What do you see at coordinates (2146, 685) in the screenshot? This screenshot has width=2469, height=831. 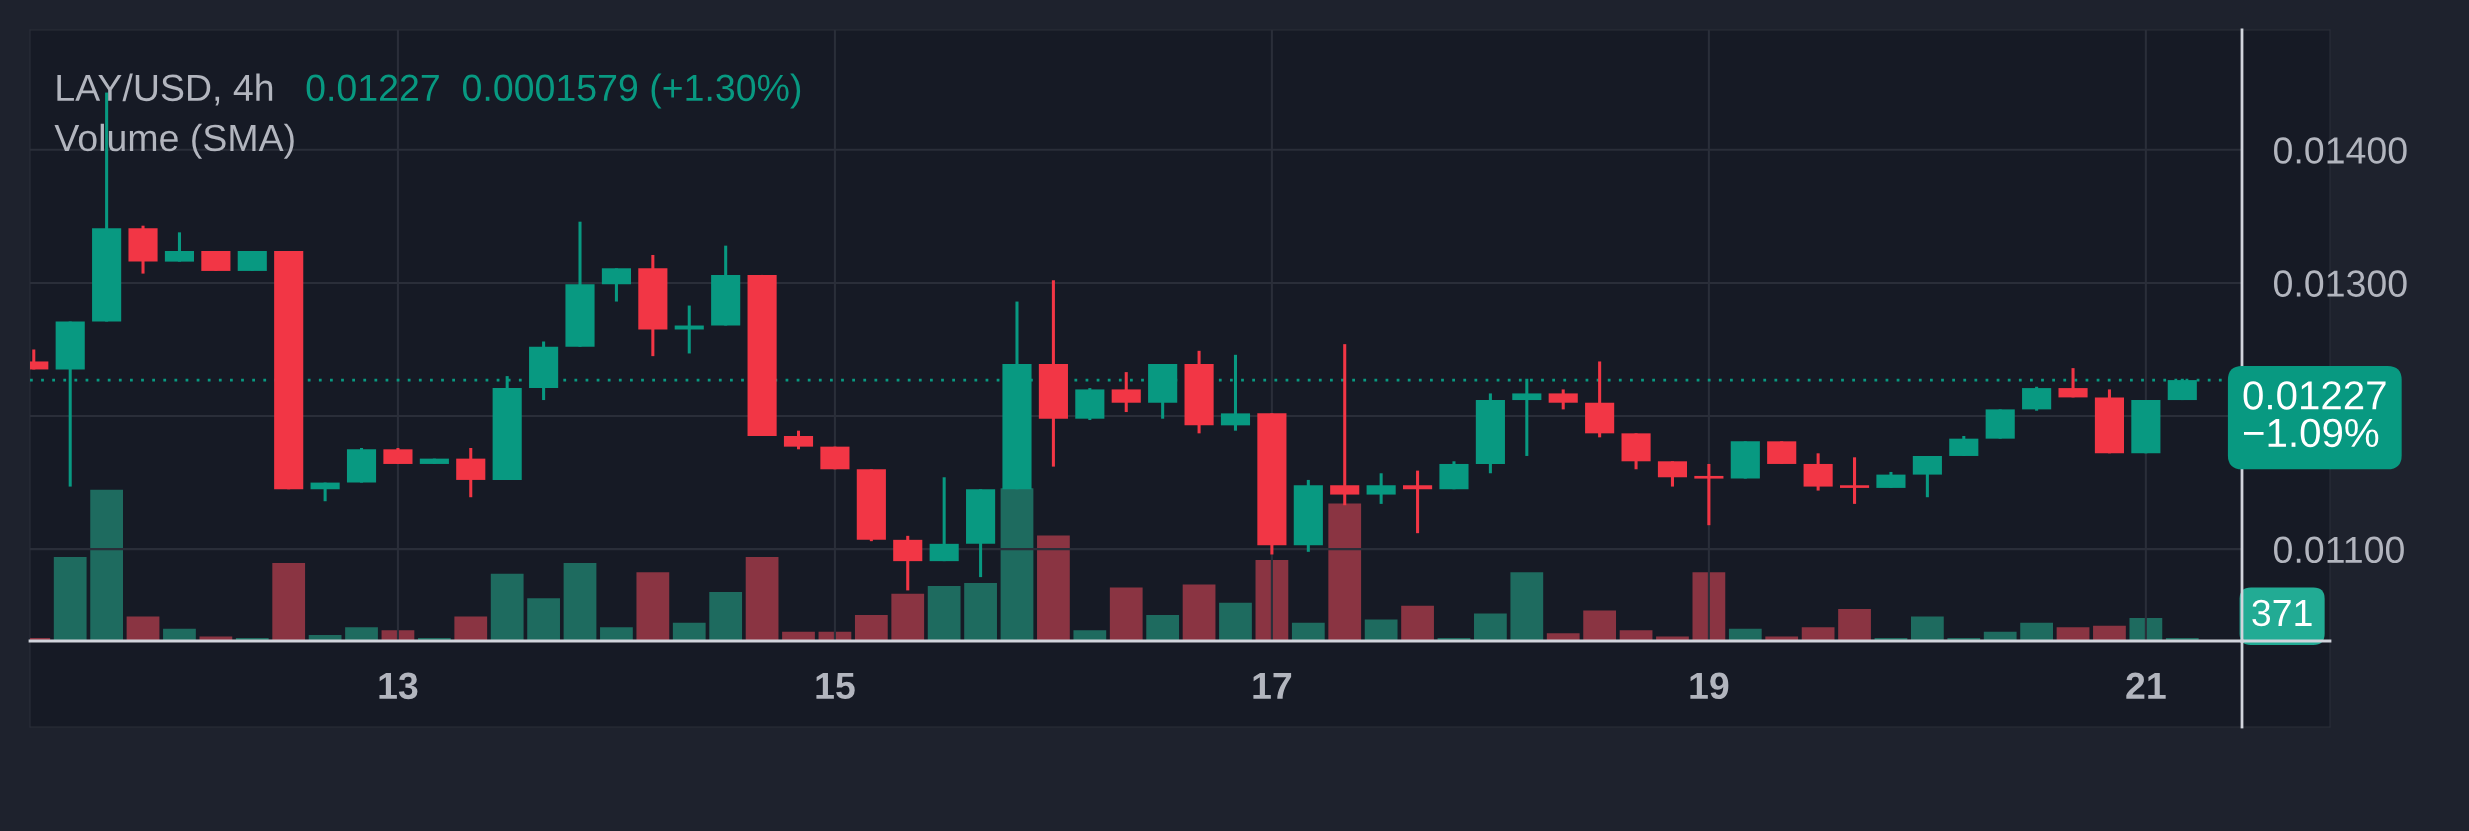 I see `x-tick-label: 21` at bounding box center [2146, 685].